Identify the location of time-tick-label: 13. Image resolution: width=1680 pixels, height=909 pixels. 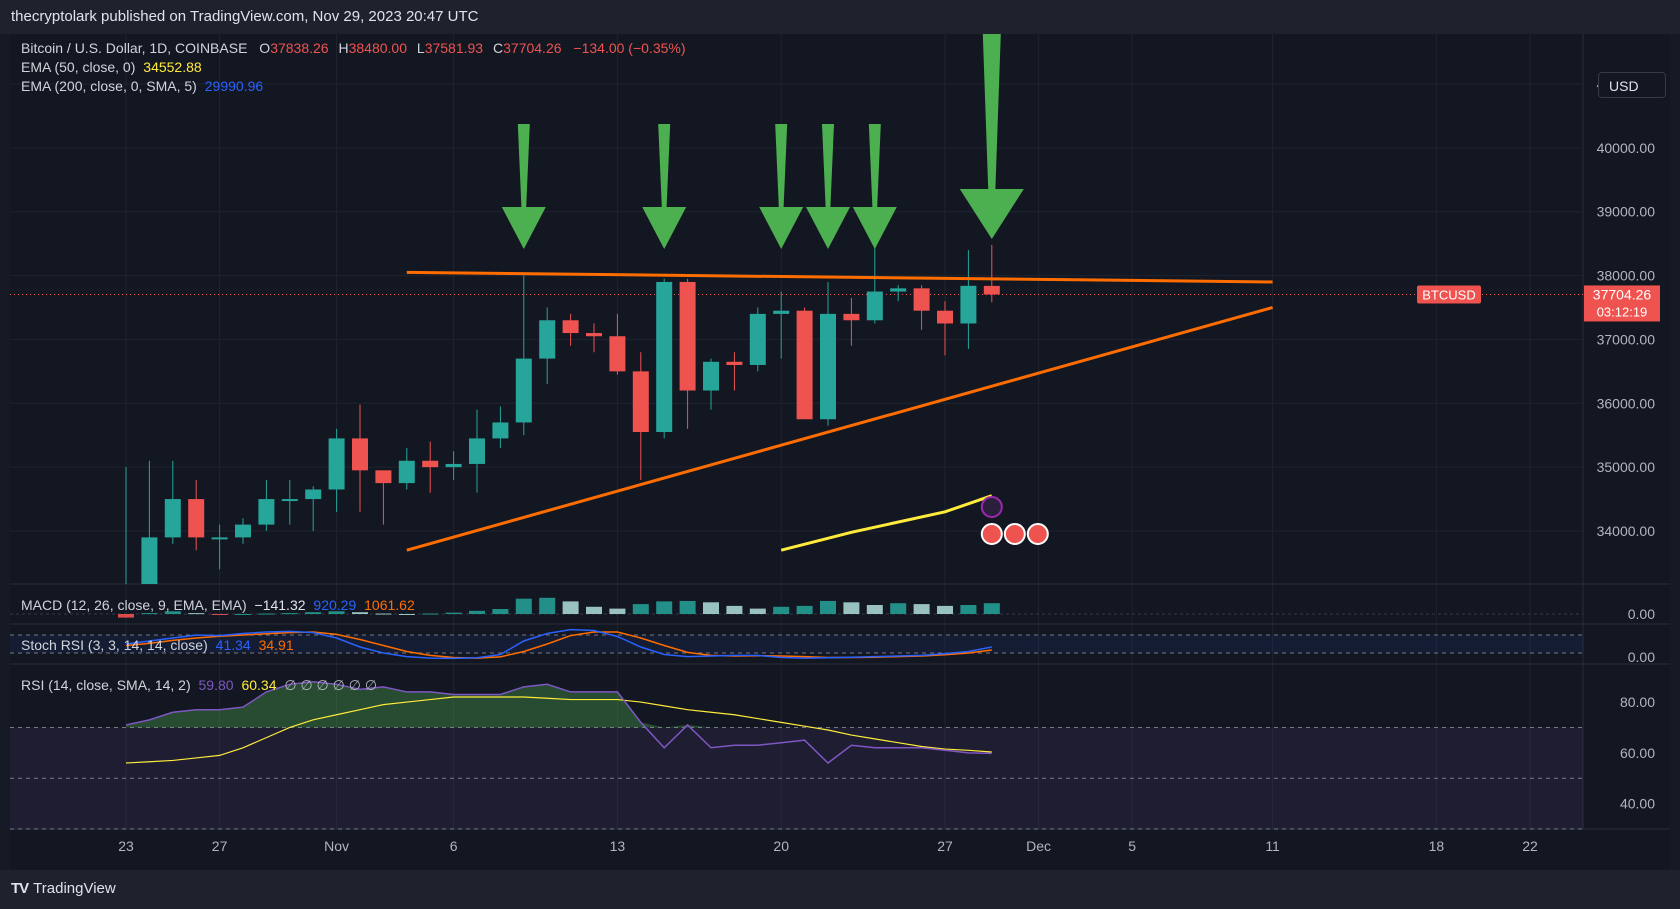
(618, 846).